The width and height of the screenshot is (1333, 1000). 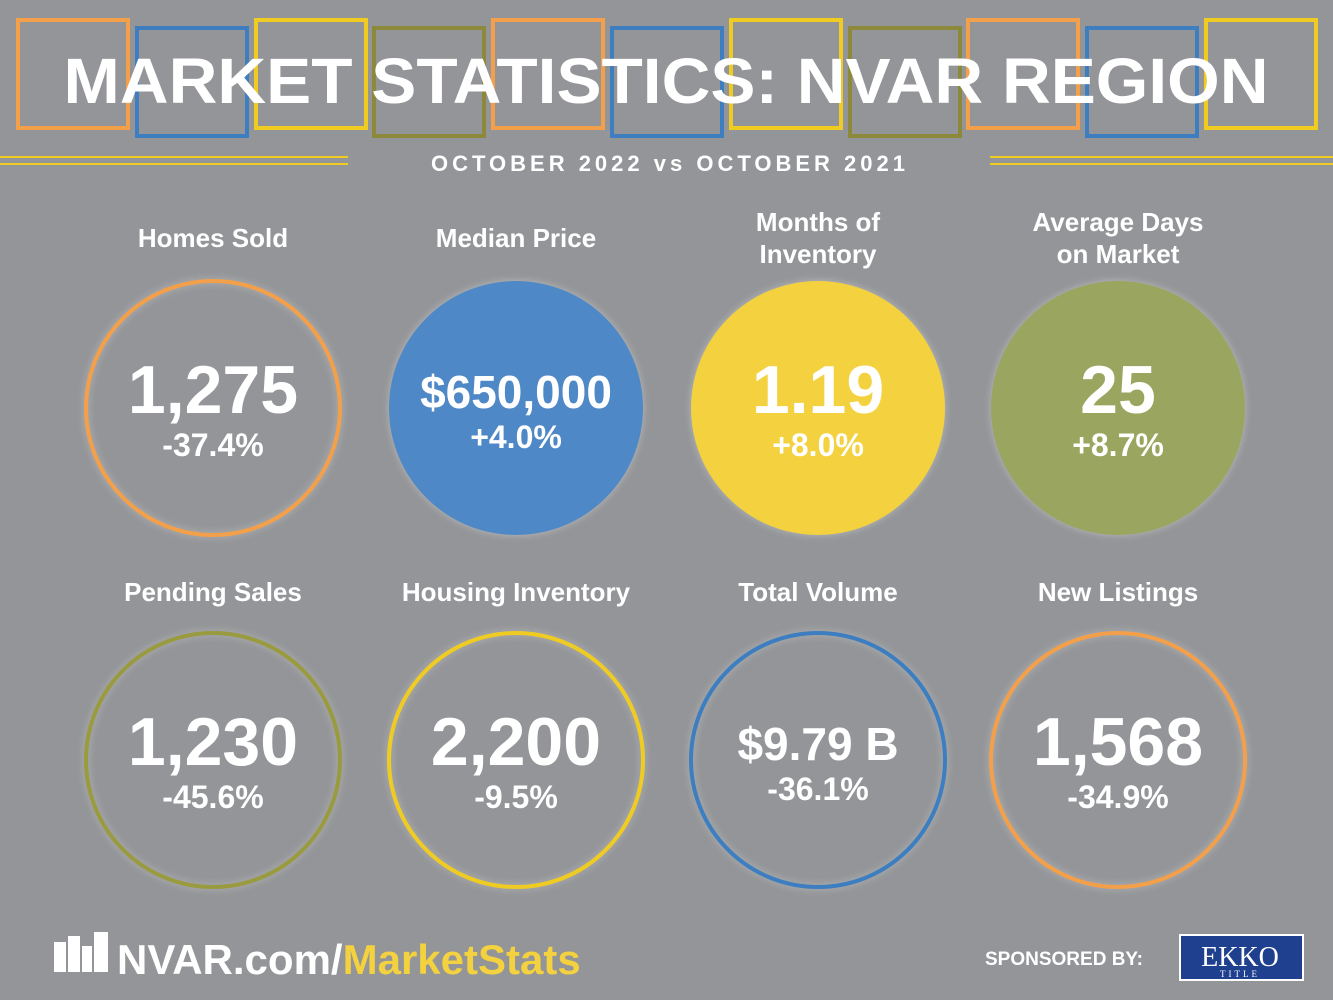 I want to click on subtitle: OCTOBER 2022 vs OCTOBER 2021, so click(x=670, y=163).